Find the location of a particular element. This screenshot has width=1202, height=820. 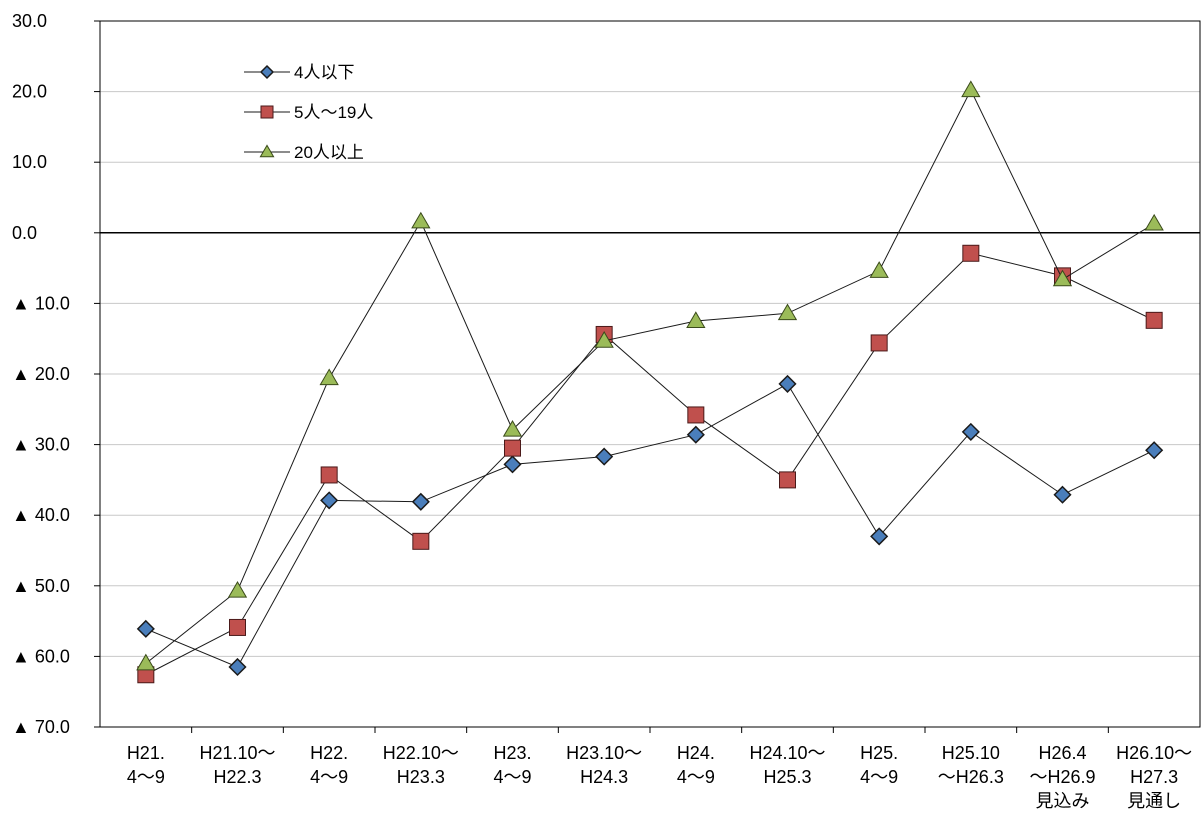

x-tick-label: H23.10～ is located at coordinates (604, 753).